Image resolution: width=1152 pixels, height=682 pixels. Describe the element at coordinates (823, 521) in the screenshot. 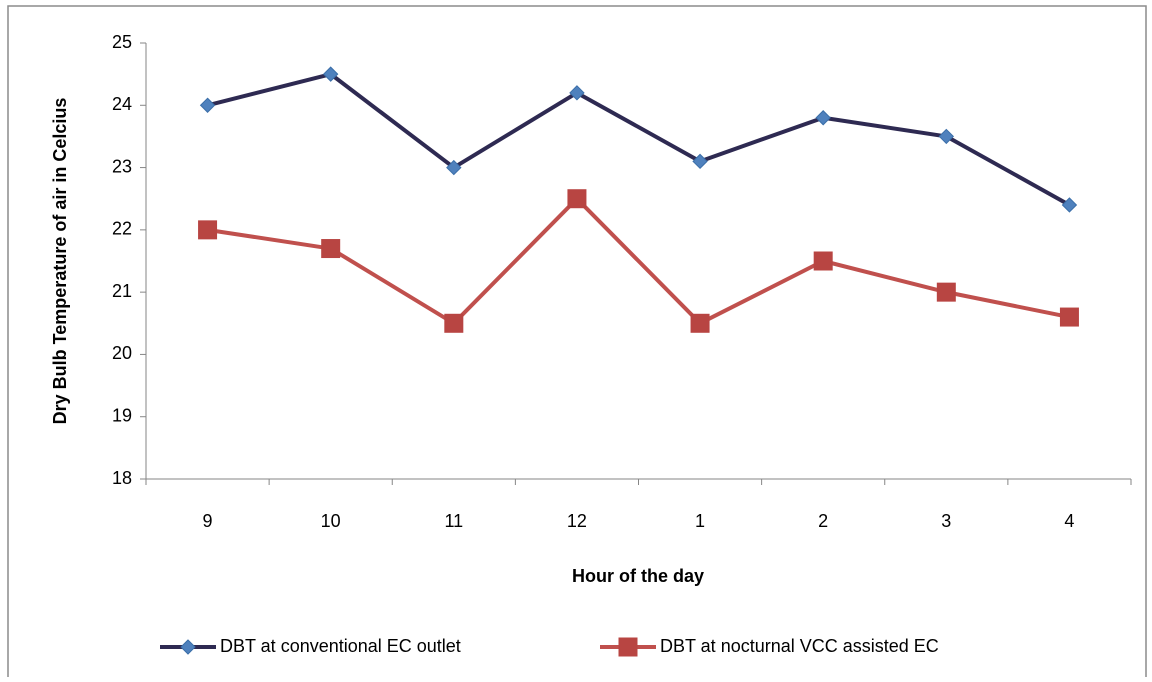

I see `x-tick-label: 2` at that location.